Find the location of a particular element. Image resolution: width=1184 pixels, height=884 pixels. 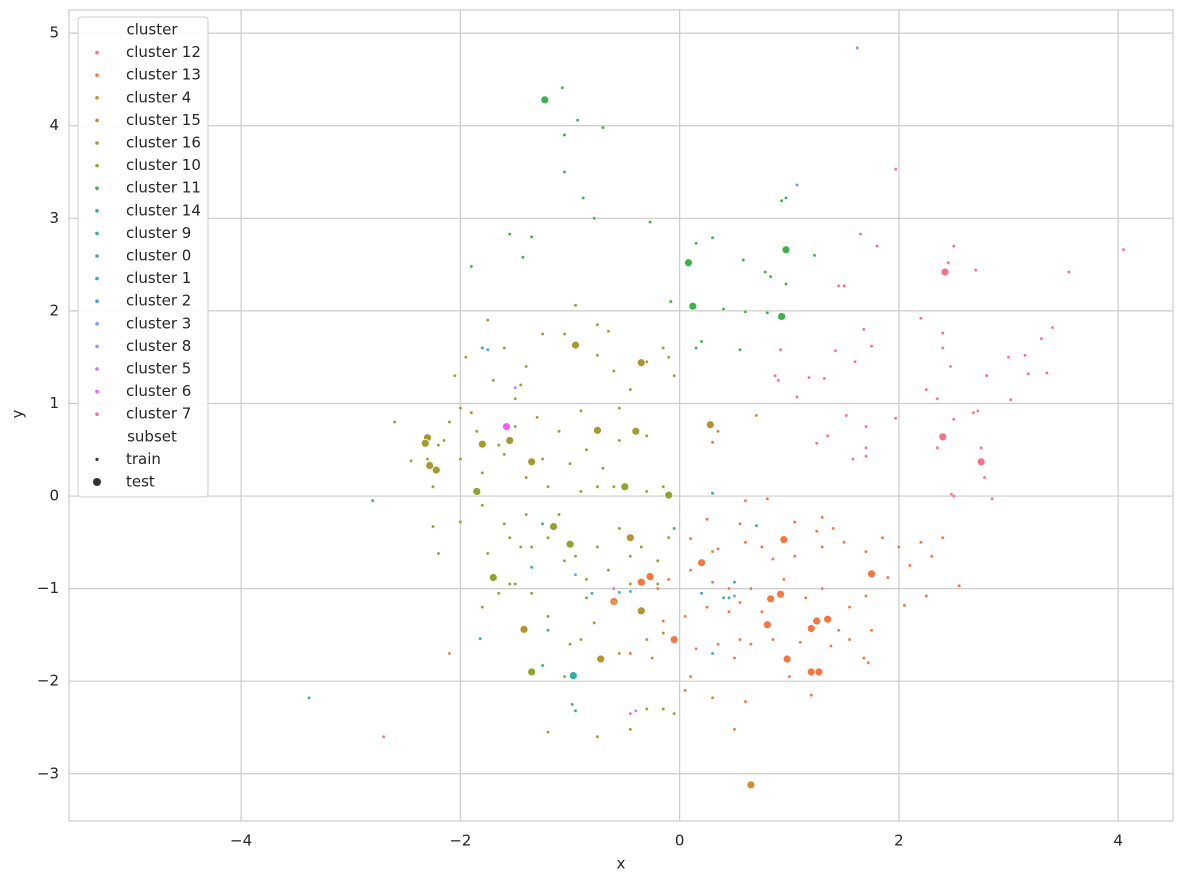

legend-label: cluster 5 is located at coordinates (158, 369).